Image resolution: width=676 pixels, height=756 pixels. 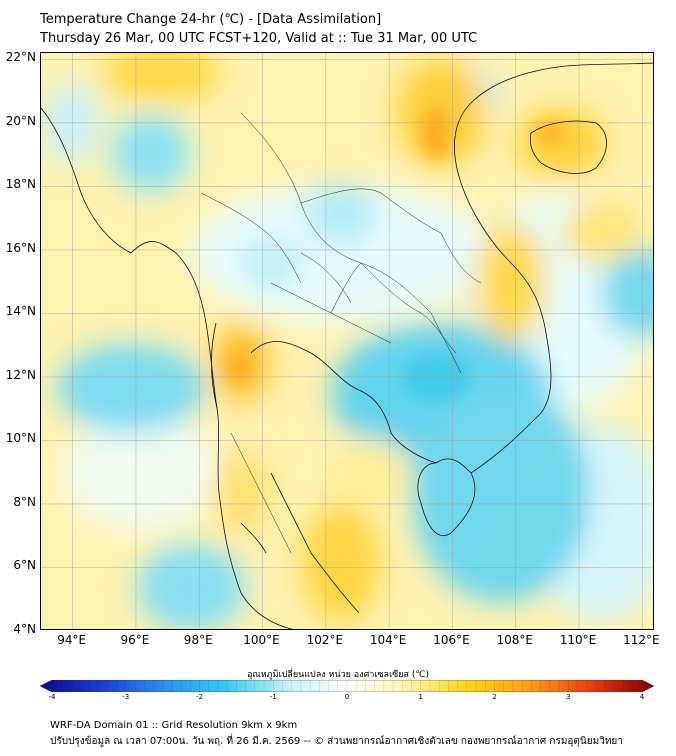 I want to click on colorbar-tick-label: 4, so click(x=642, y=697).